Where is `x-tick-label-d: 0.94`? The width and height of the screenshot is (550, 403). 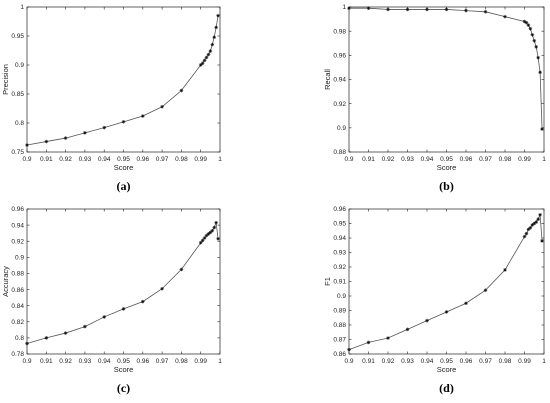
x-tick-label-d: 0.94 is located at coordinates (427, 361).